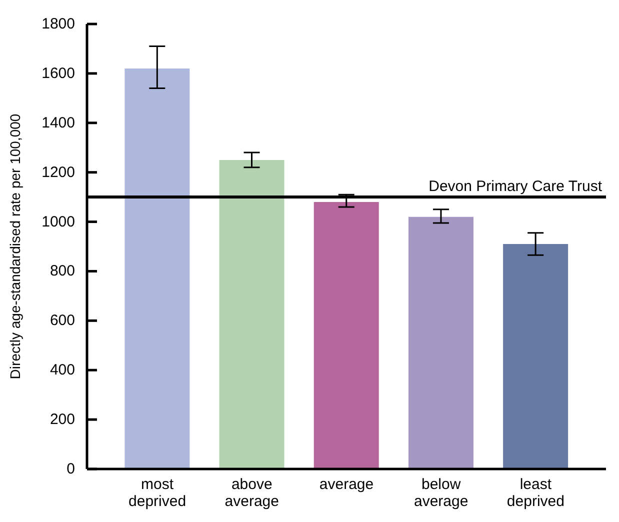 This screenshot has width=619, height=522. What do you see at coordinates (14, 247) in the screenshot?
I see `y-axis-title: Directly age-standardised rate per 100,000` at bounding box center [14, 247].